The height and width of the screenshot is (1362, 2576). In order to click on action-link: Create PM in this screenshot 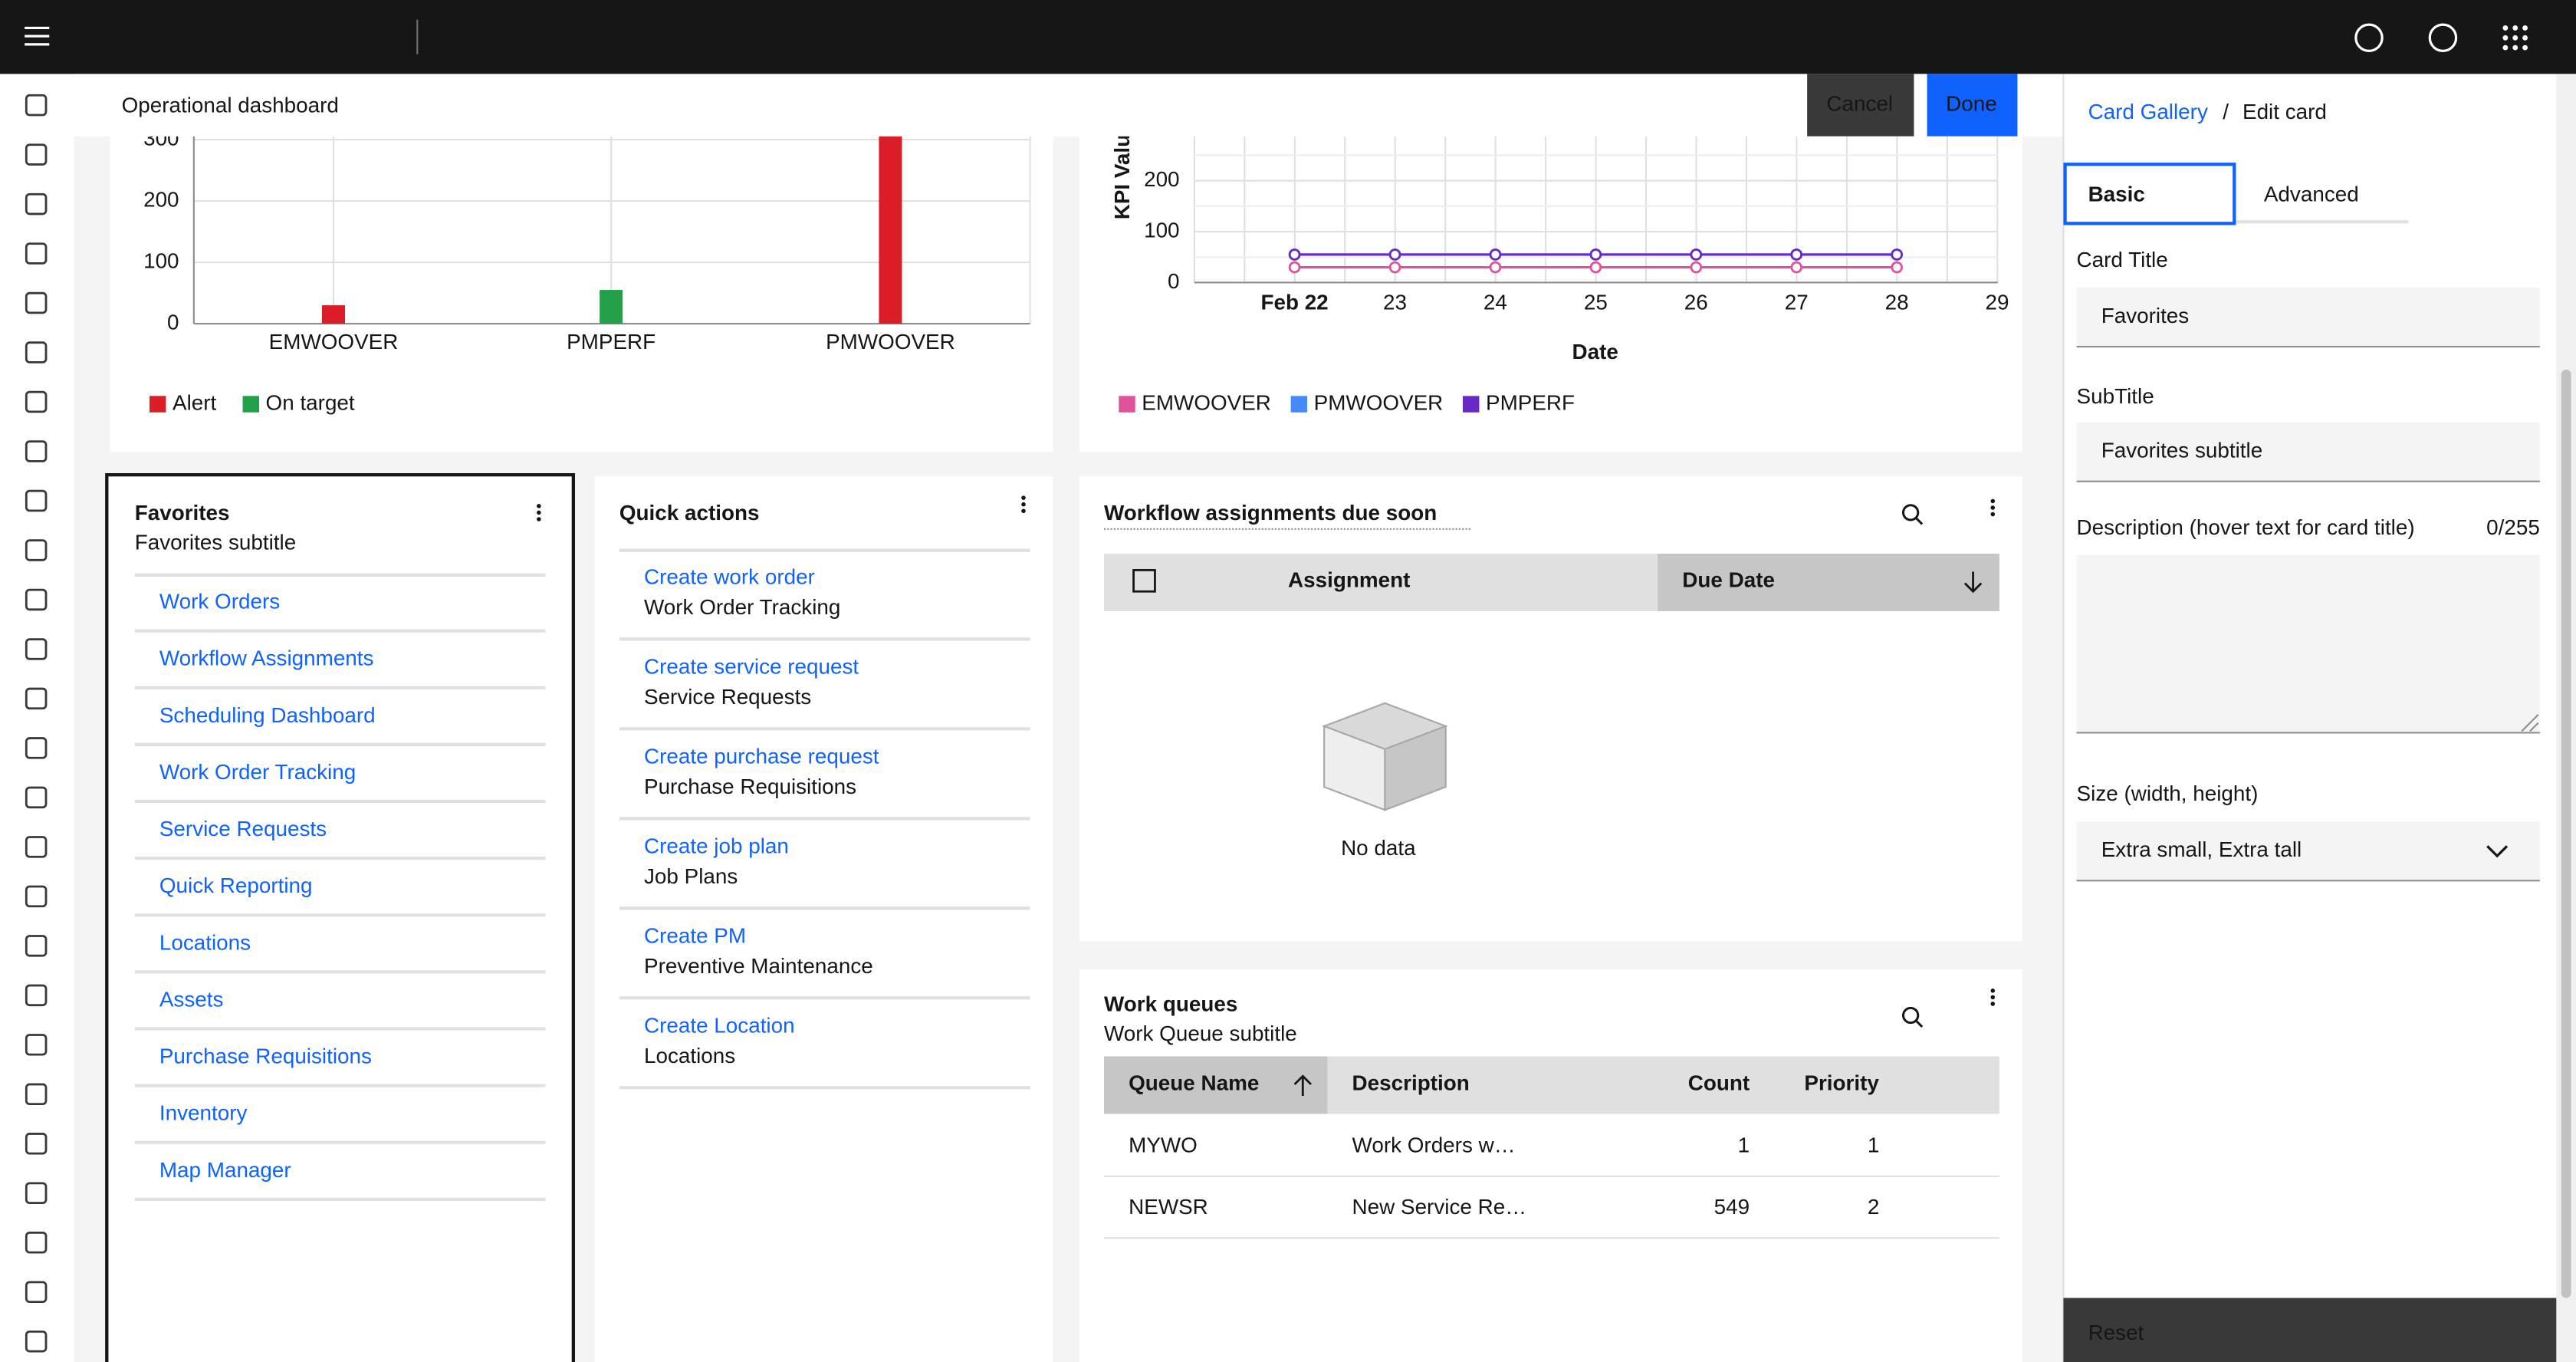, I will do `click(695, 935)`.